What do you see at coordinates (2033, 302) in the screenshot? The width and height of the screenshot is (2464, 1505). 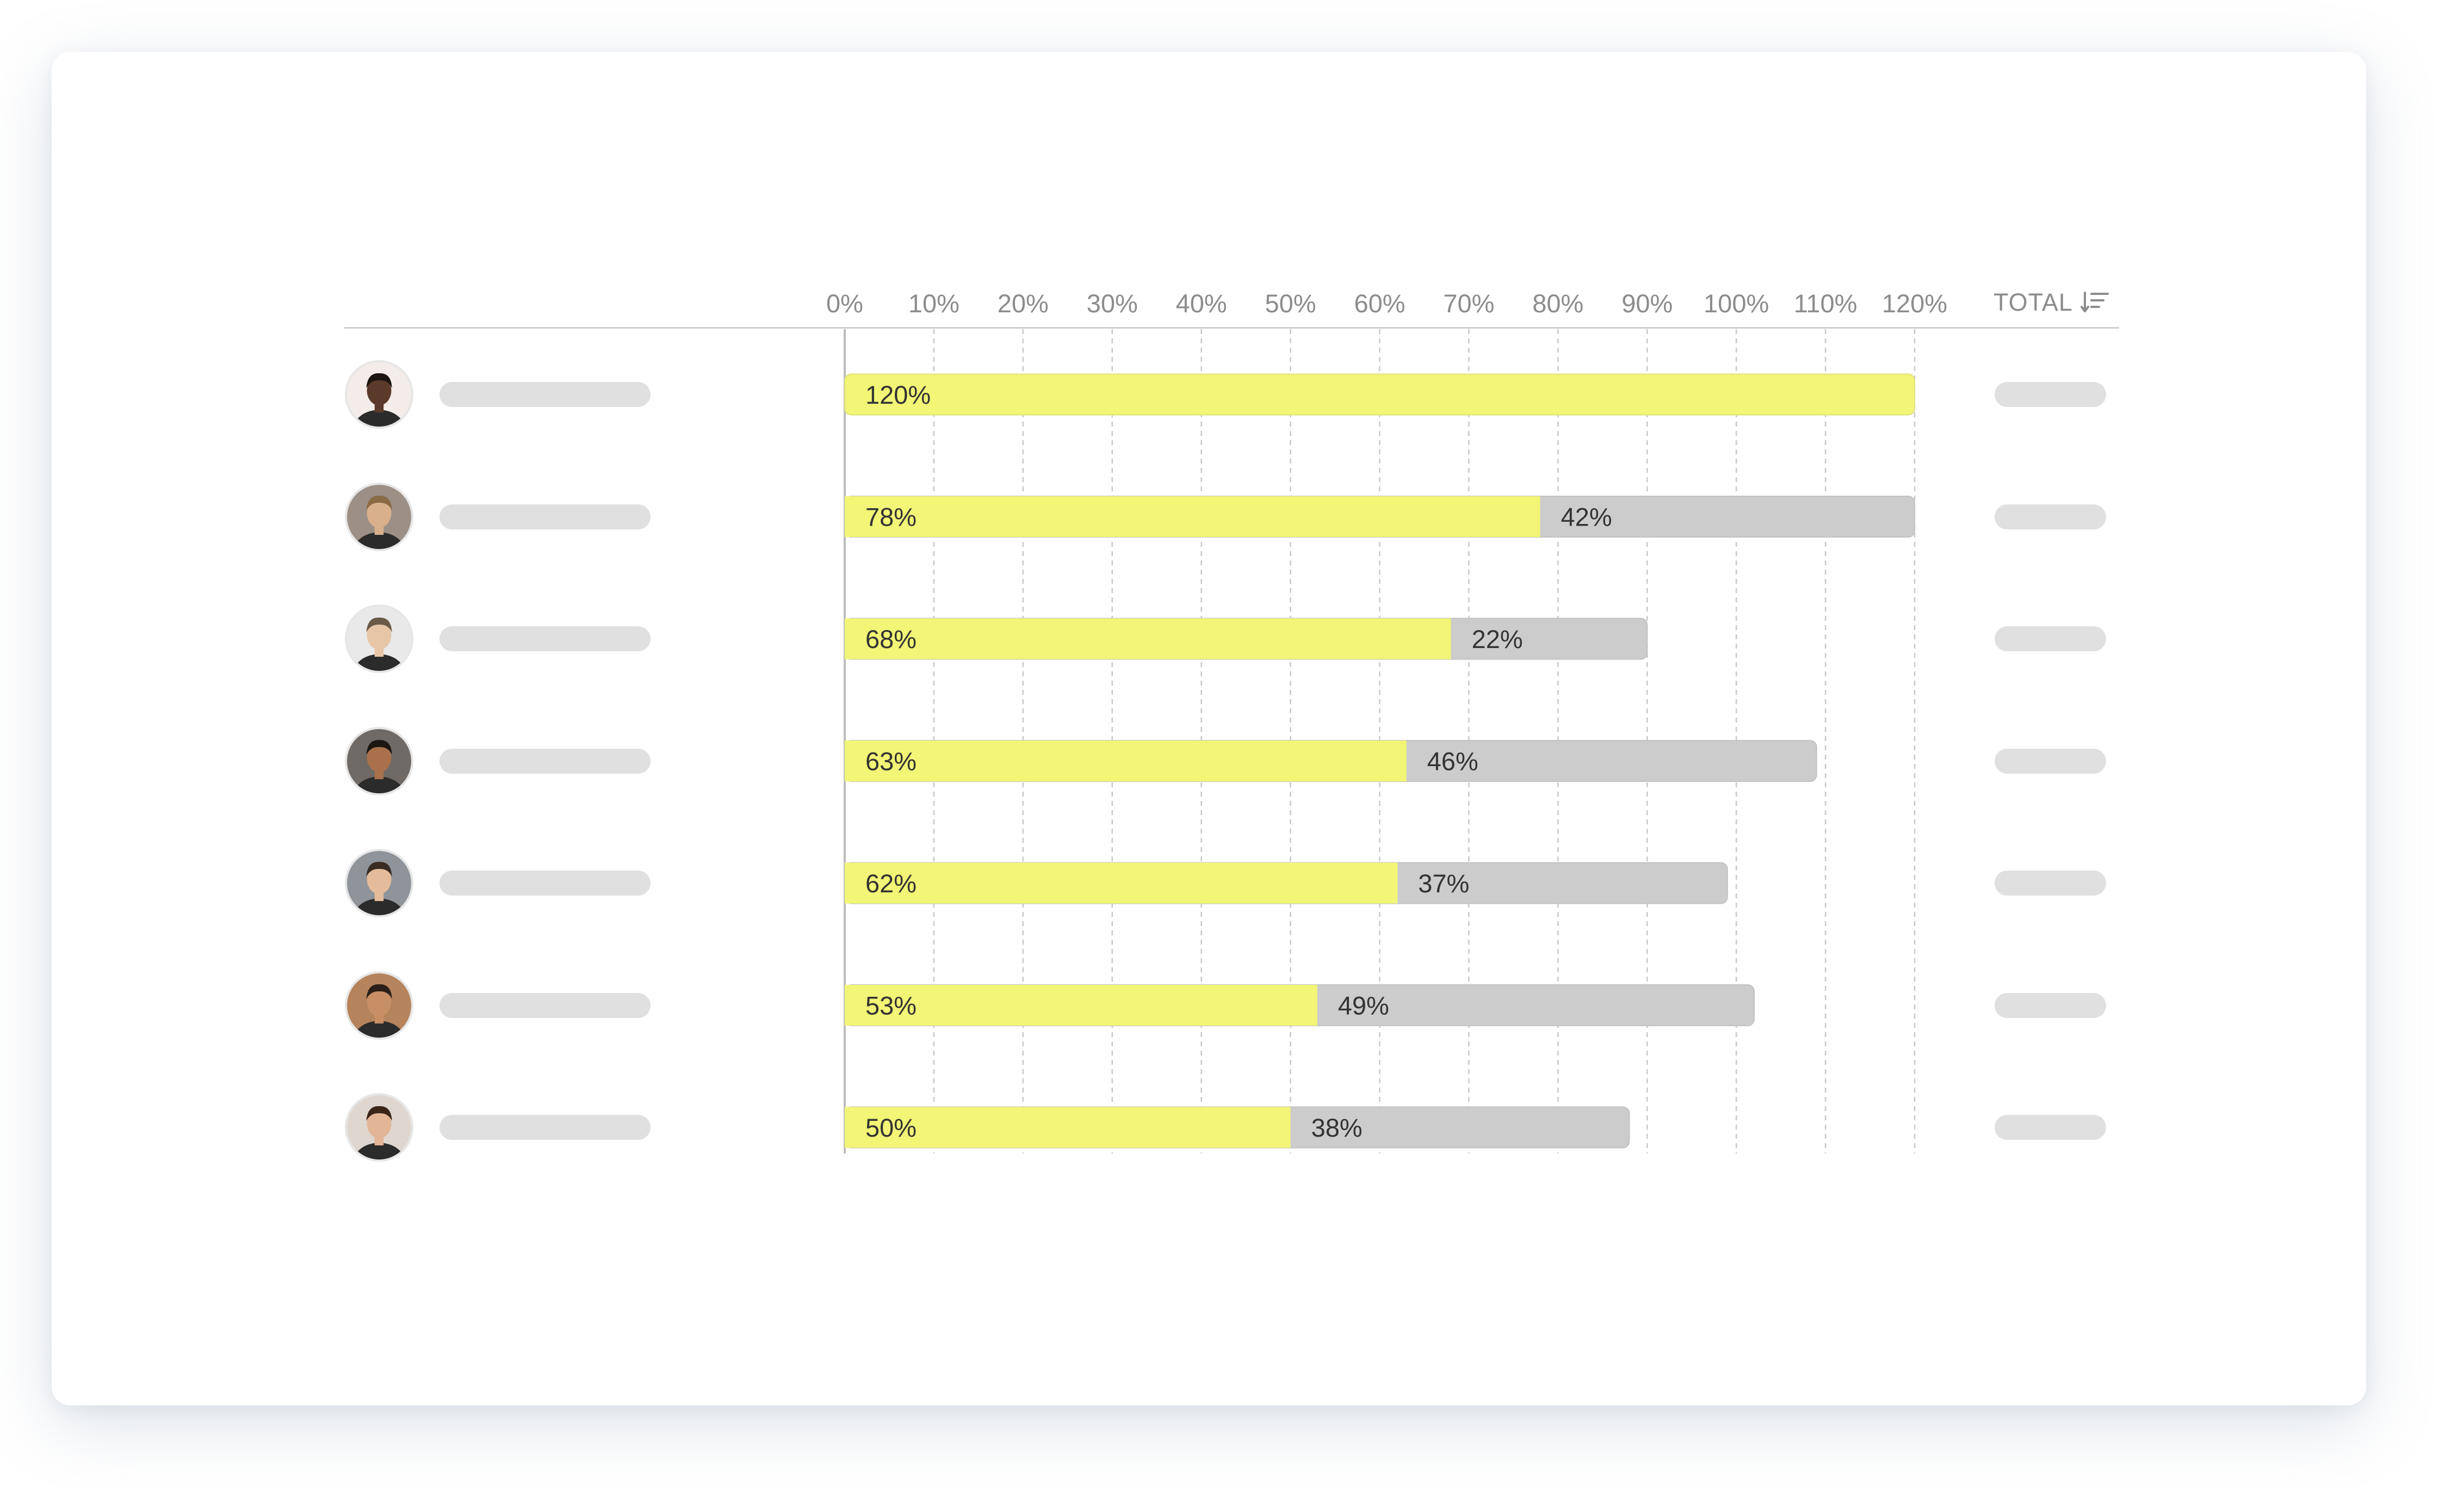 I see `total-header-label: TOTAL` at bounding box center [2033, 302].